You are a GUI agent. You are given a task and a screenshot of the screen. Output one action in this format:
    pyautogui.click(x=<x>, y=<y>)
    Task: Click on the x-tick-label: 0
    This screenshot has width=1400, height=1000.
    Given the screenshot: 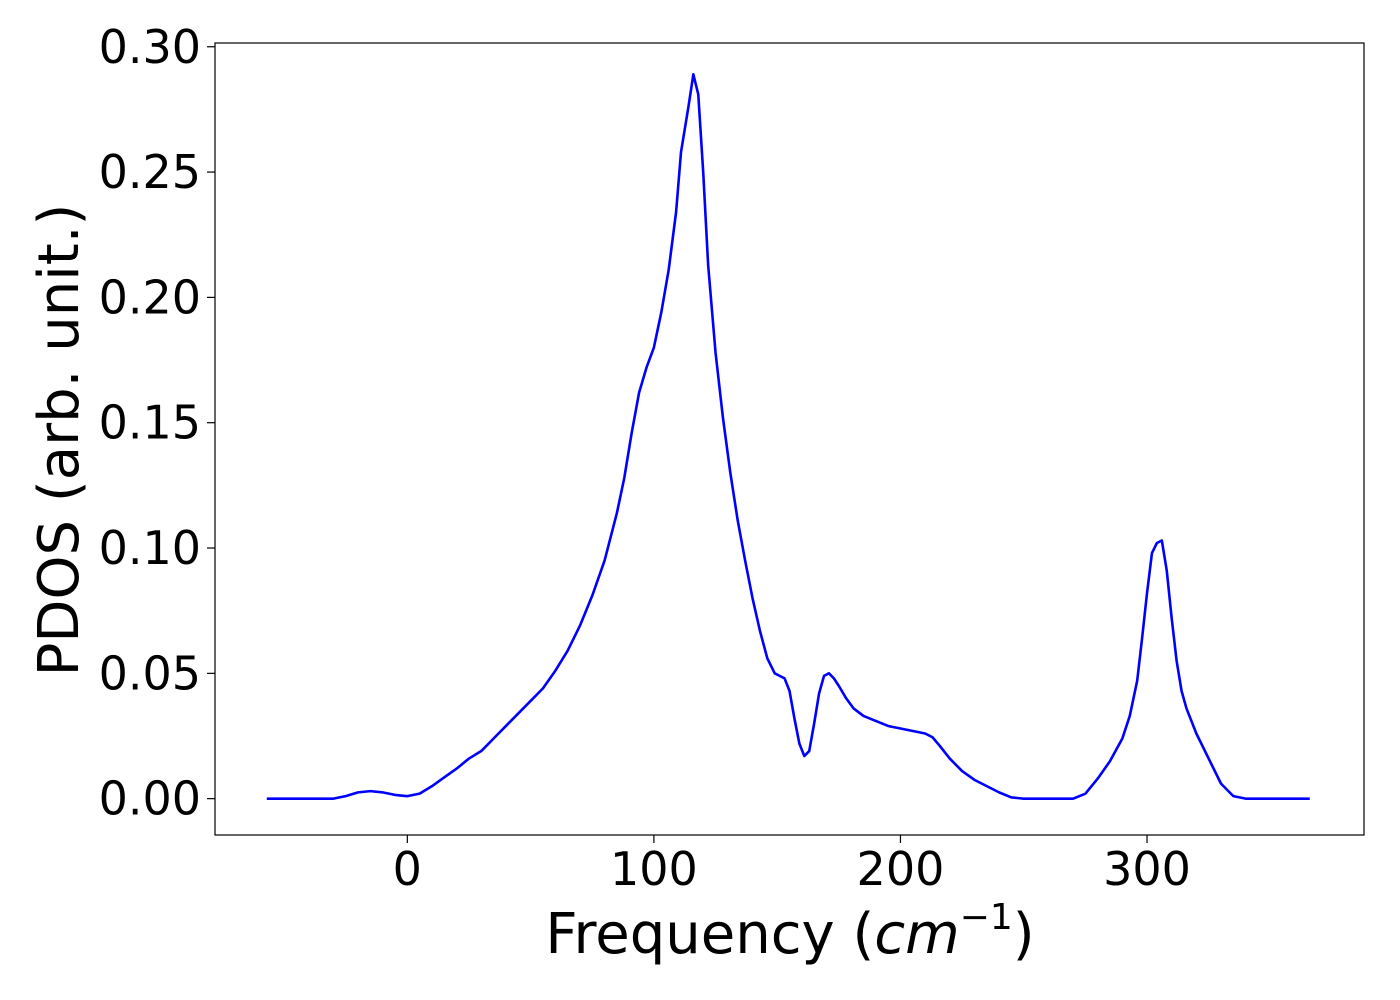 What is the action you would take?
    pyautogui.click(x=407, y=869)
    